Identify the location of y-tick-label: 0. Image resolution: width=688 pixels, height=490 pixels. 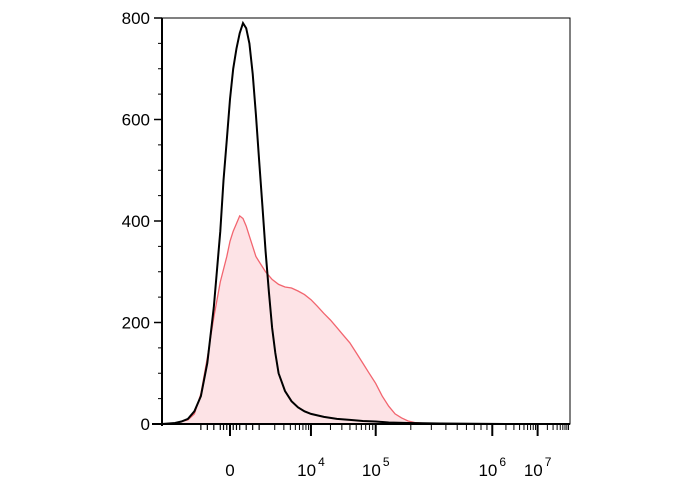
(145, 424).